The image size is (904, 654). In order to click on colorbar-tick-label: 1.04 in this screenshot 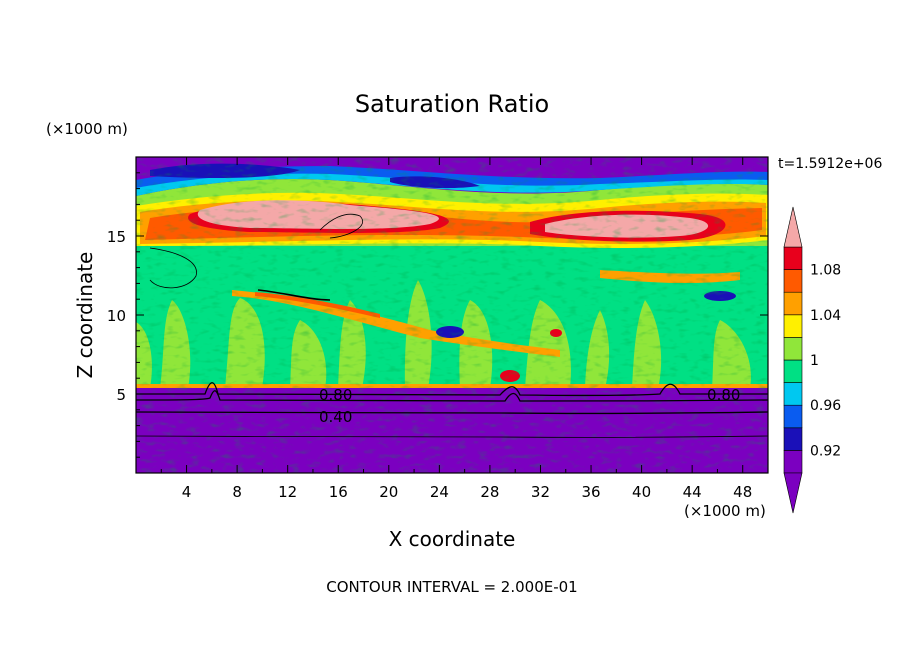, I will do `click(825, 316)`.